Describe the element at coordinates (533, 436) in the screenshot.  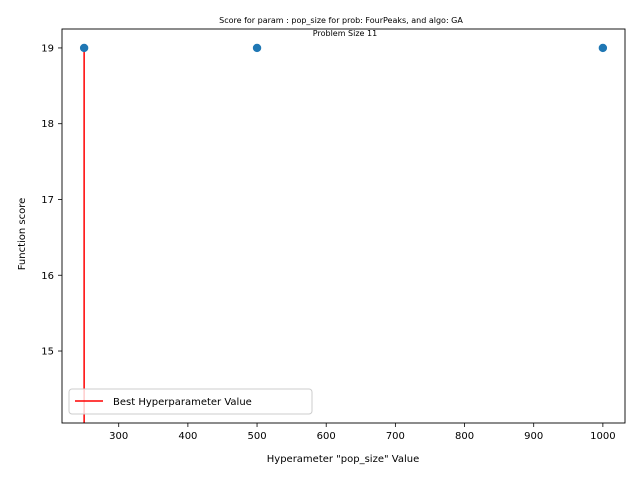
I see `x-tick-label-900: 900` at that location.